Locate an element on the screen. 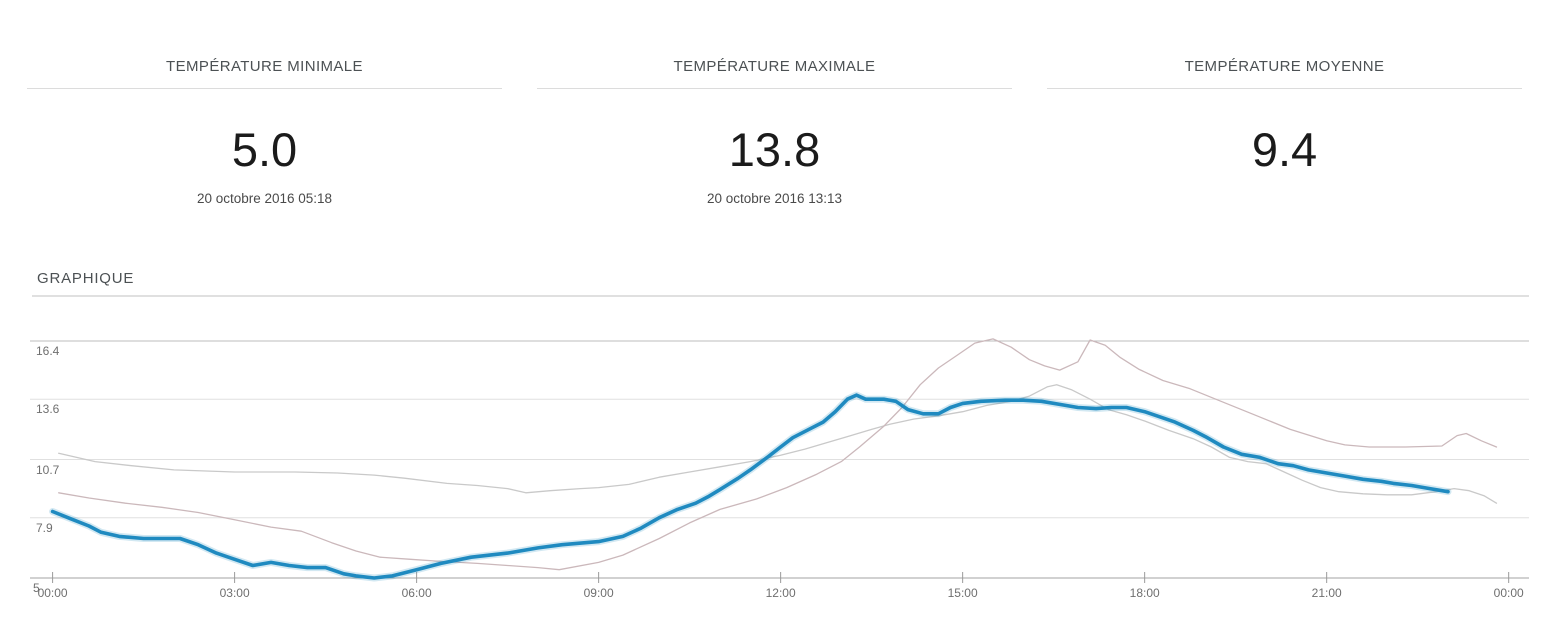 The image size is (1557, 631). stat-title: TEMPÉRATURE MINIMALE is located at coordinates (264, 66).